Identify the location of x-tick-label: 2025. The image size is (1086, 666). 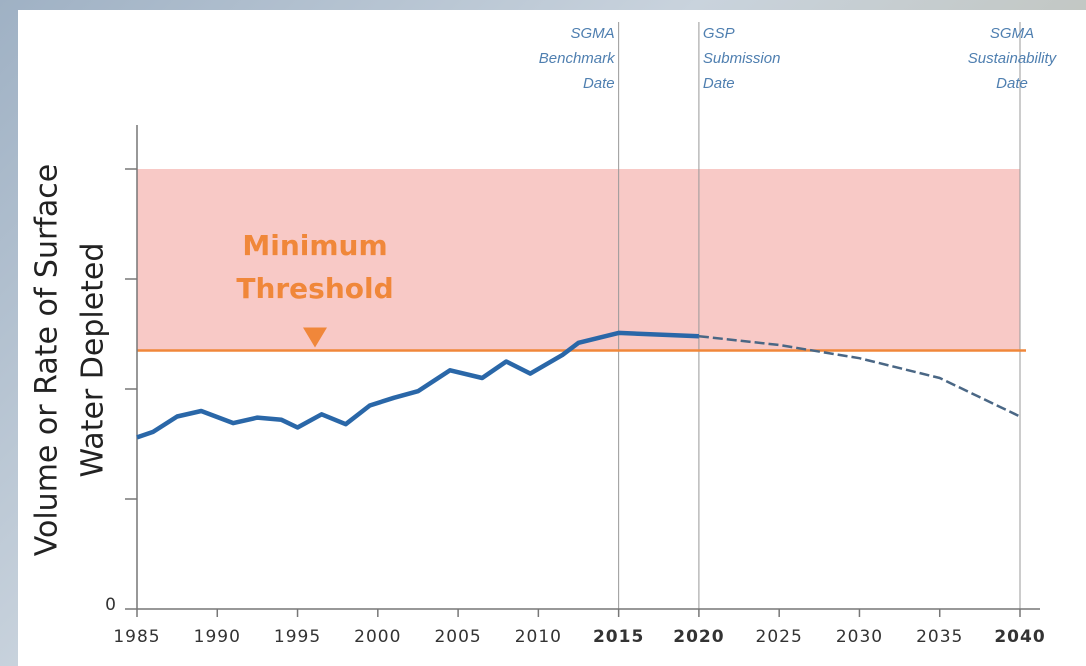
(779, 637).